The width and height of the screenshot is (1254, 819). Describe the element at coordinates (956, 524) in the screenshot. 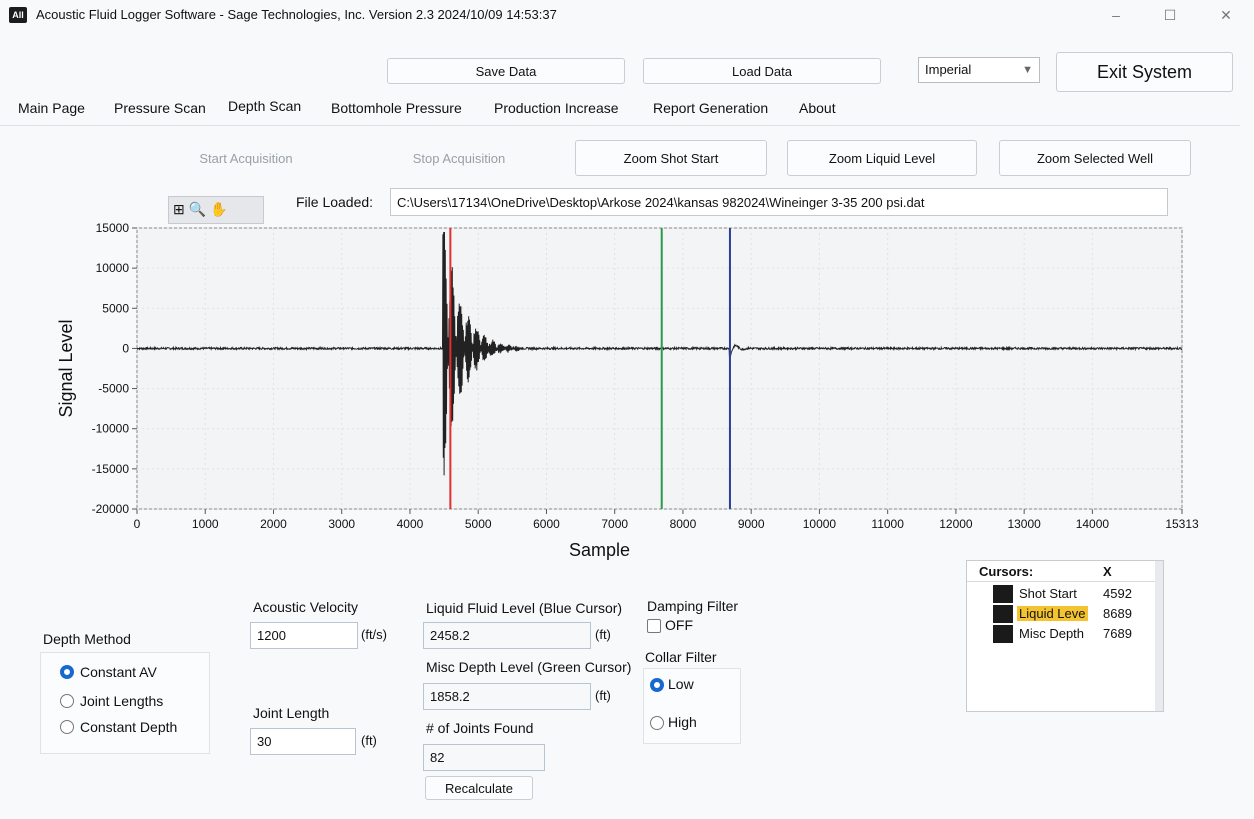

I see `x-tick-label: 12000` at that location.